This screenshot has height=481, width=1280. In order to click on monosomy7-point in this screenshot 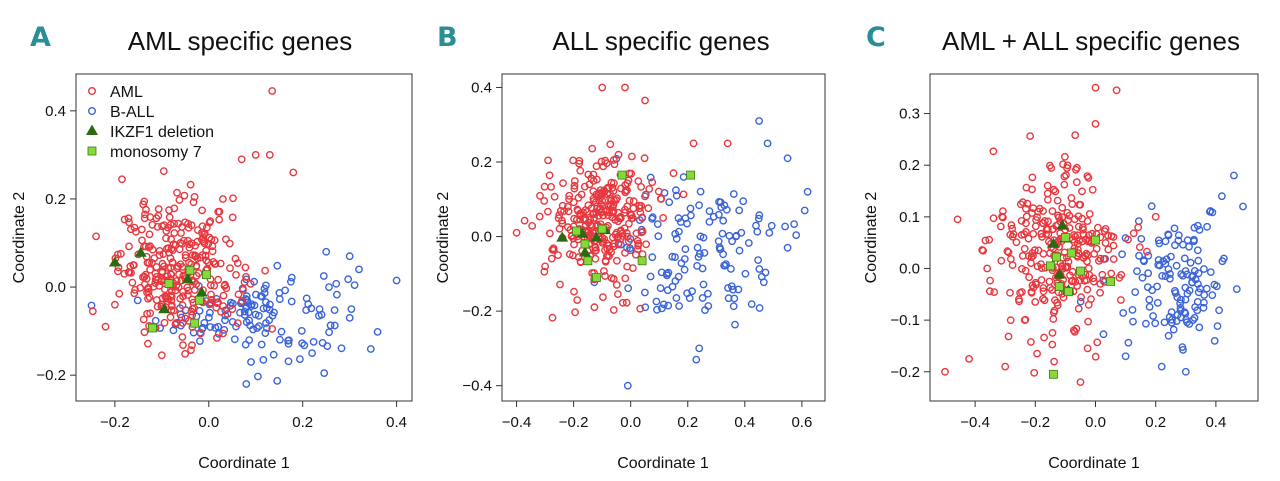, I will do `click(1071, 253)`.